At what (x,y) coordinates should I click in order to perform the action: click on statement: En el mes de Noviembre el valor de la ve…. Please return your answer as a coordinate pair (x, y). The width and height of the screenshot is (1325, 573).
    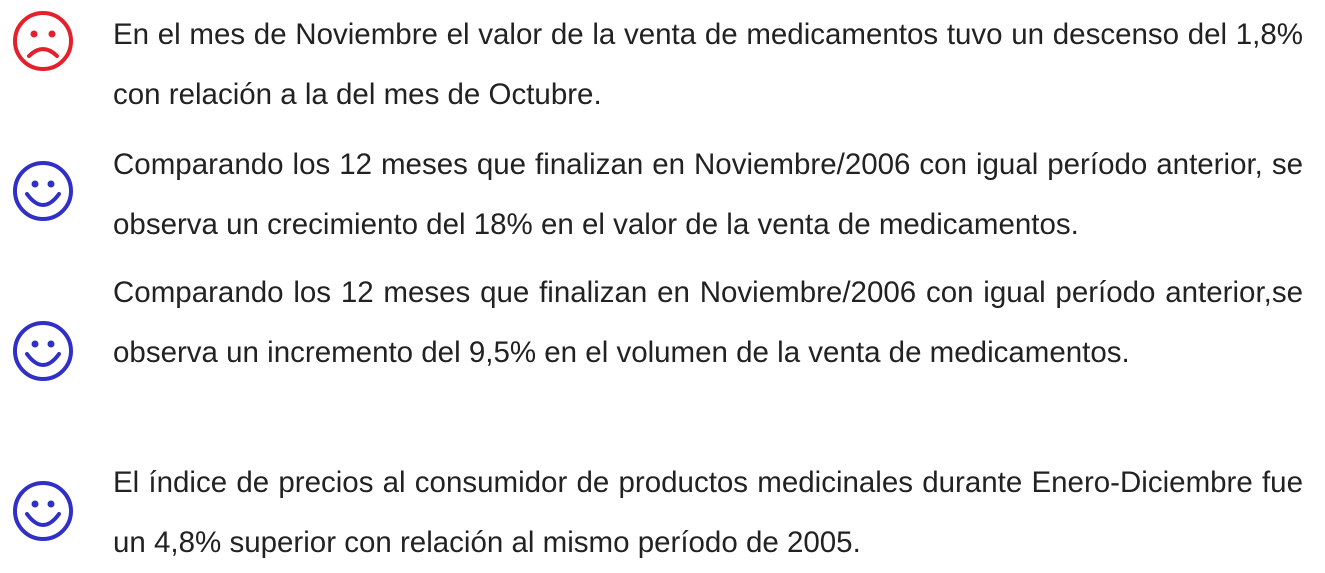
    Looking at the image, I should click on (708, 64).